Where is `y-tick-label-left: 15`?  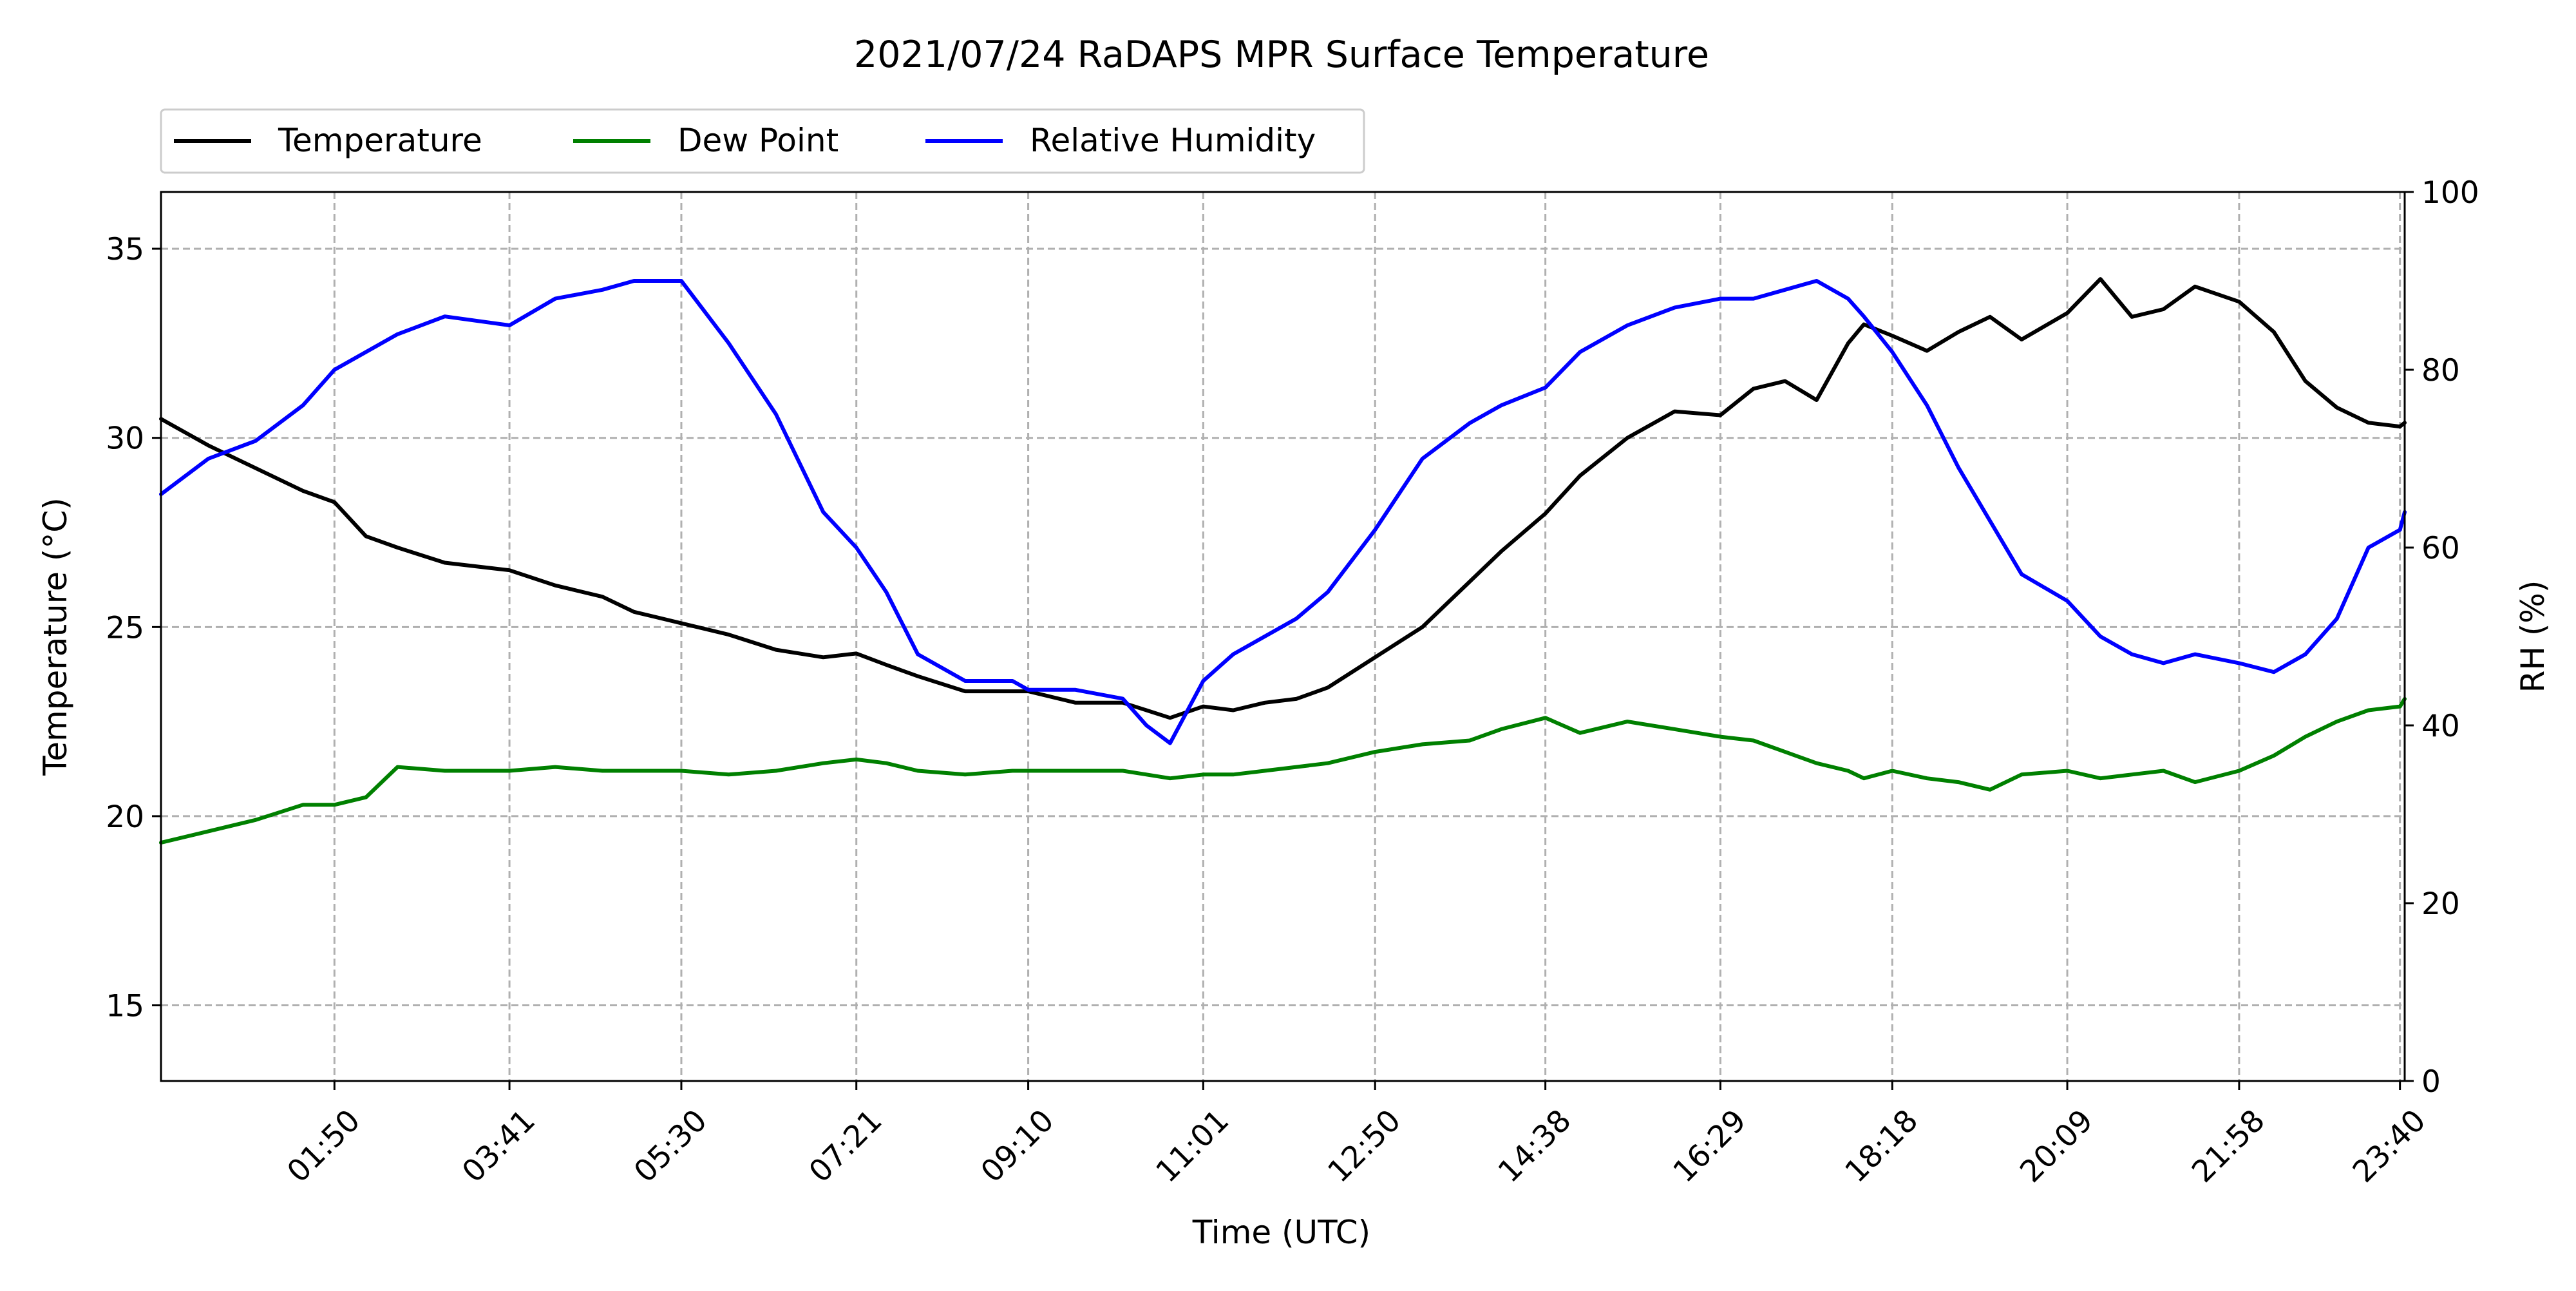 y-tick-label-left: 15 is located at coordinates (125, 1006).